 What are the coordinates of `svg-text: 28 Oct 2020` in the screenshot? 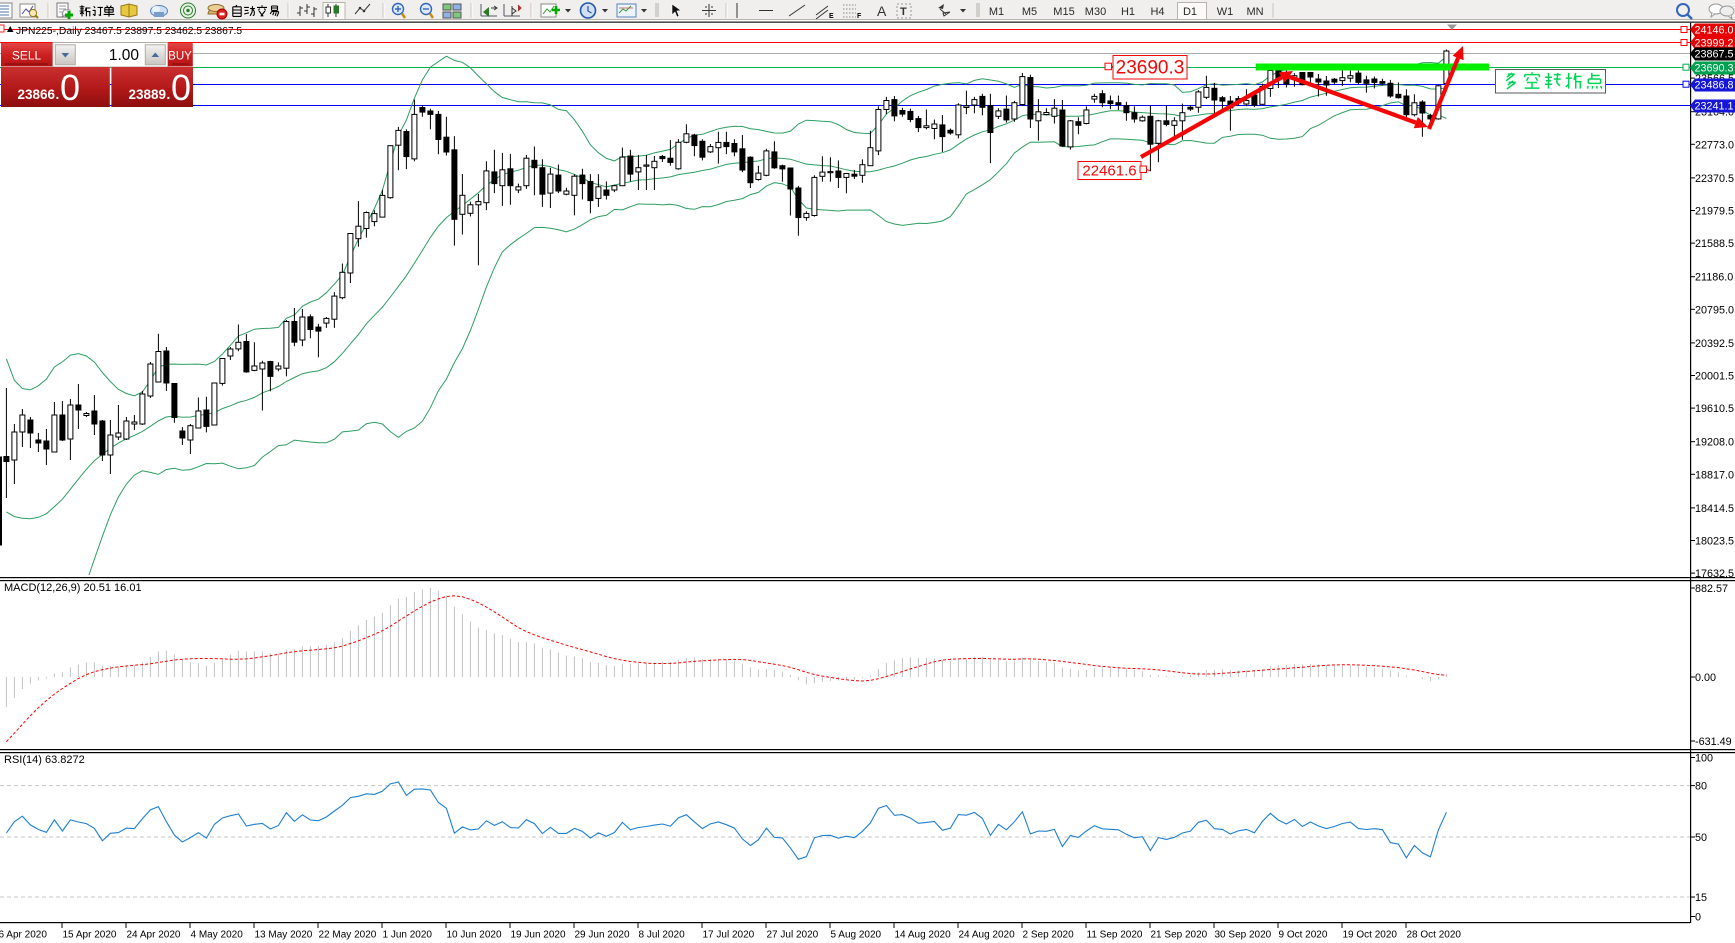 It's located at (1434, 935).